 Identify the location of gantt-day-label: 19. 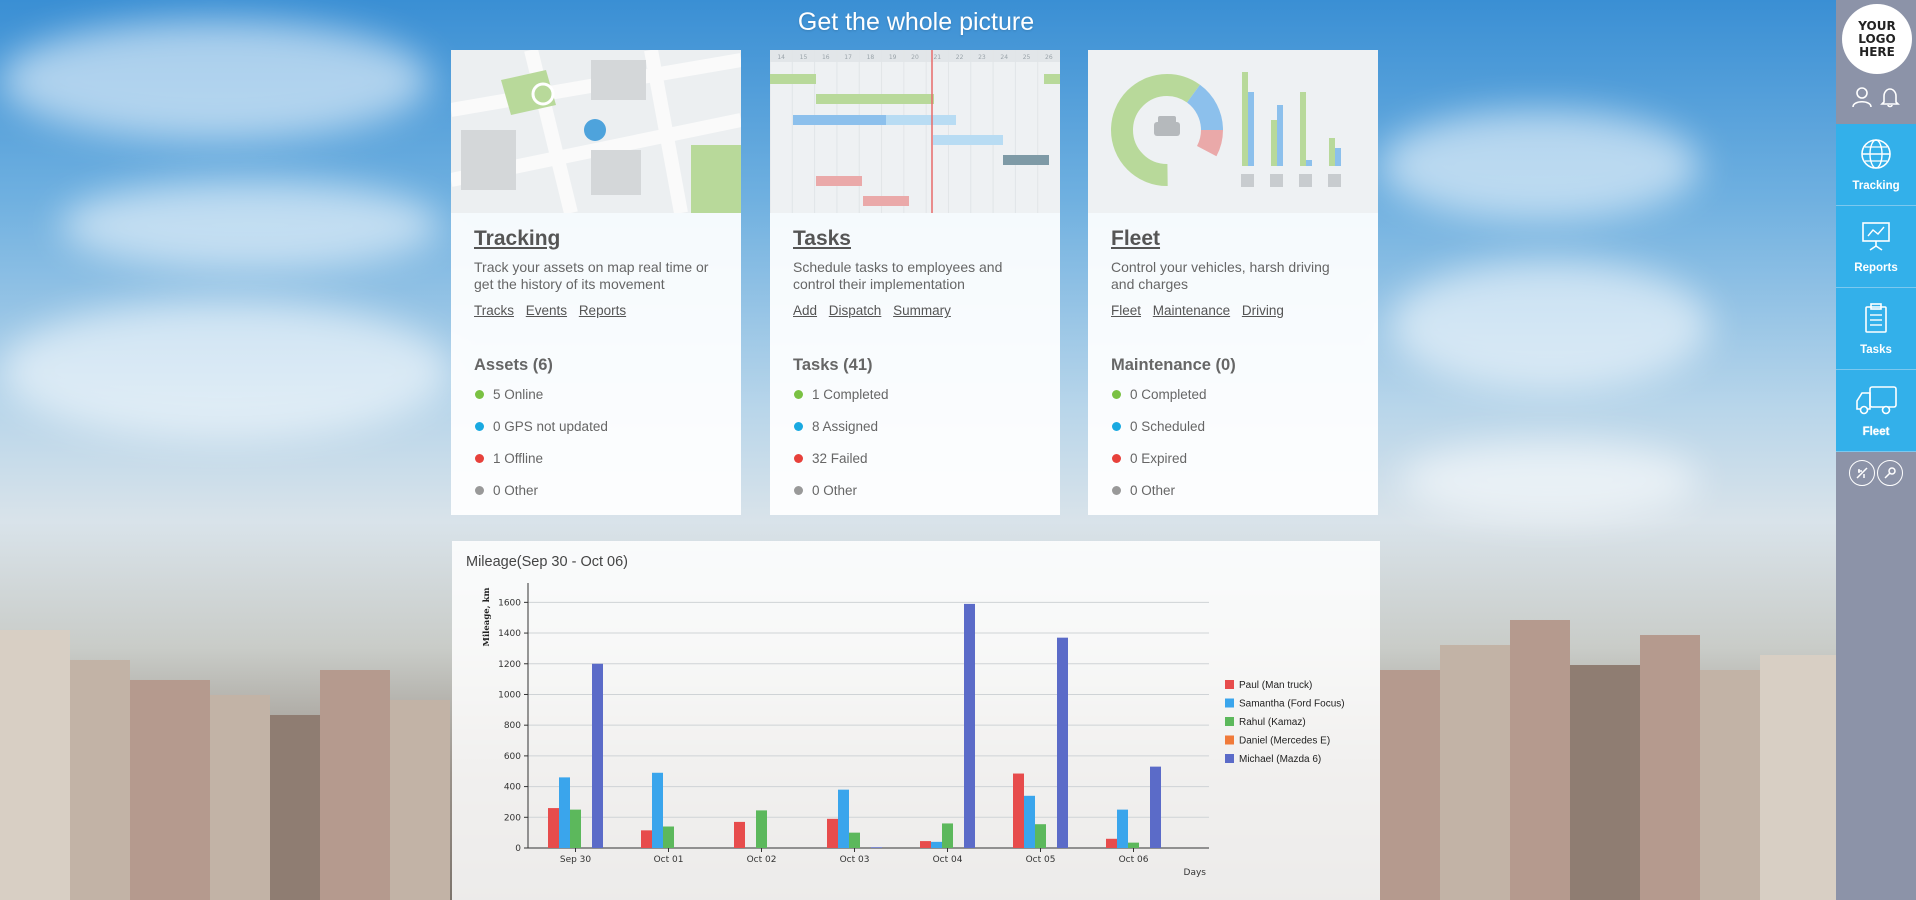
(893, 57).